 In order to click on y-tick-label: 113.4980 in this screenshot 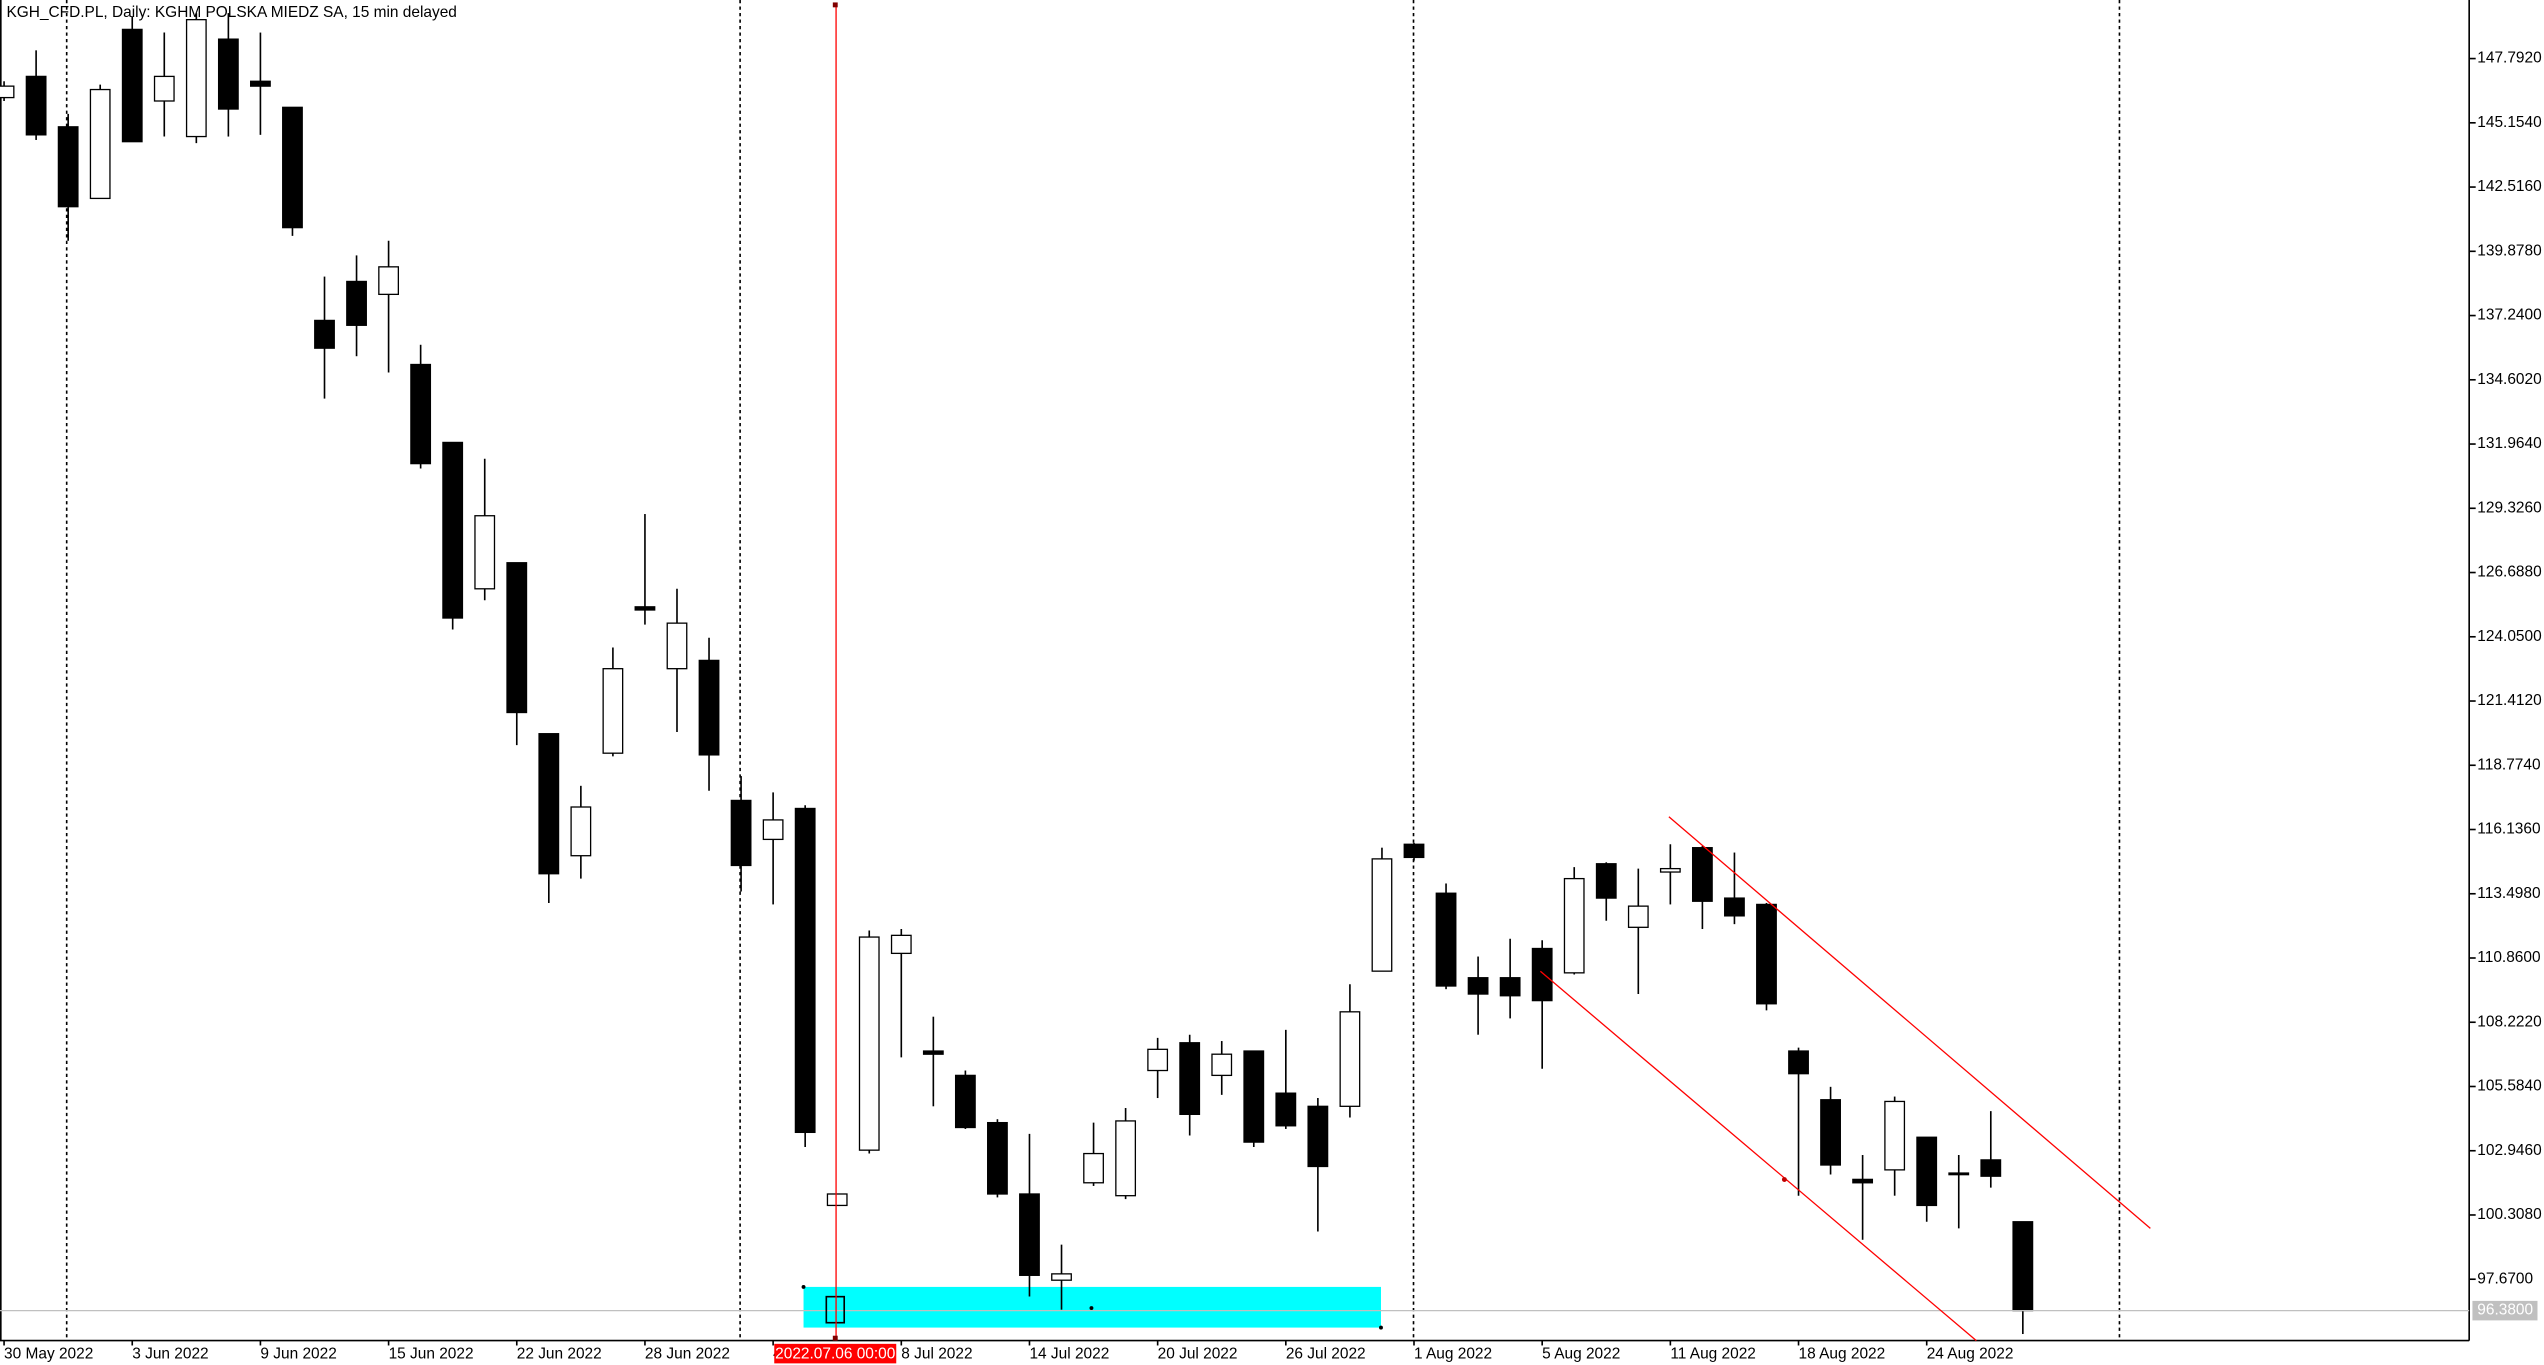, I will do `click(2508, 893)`.